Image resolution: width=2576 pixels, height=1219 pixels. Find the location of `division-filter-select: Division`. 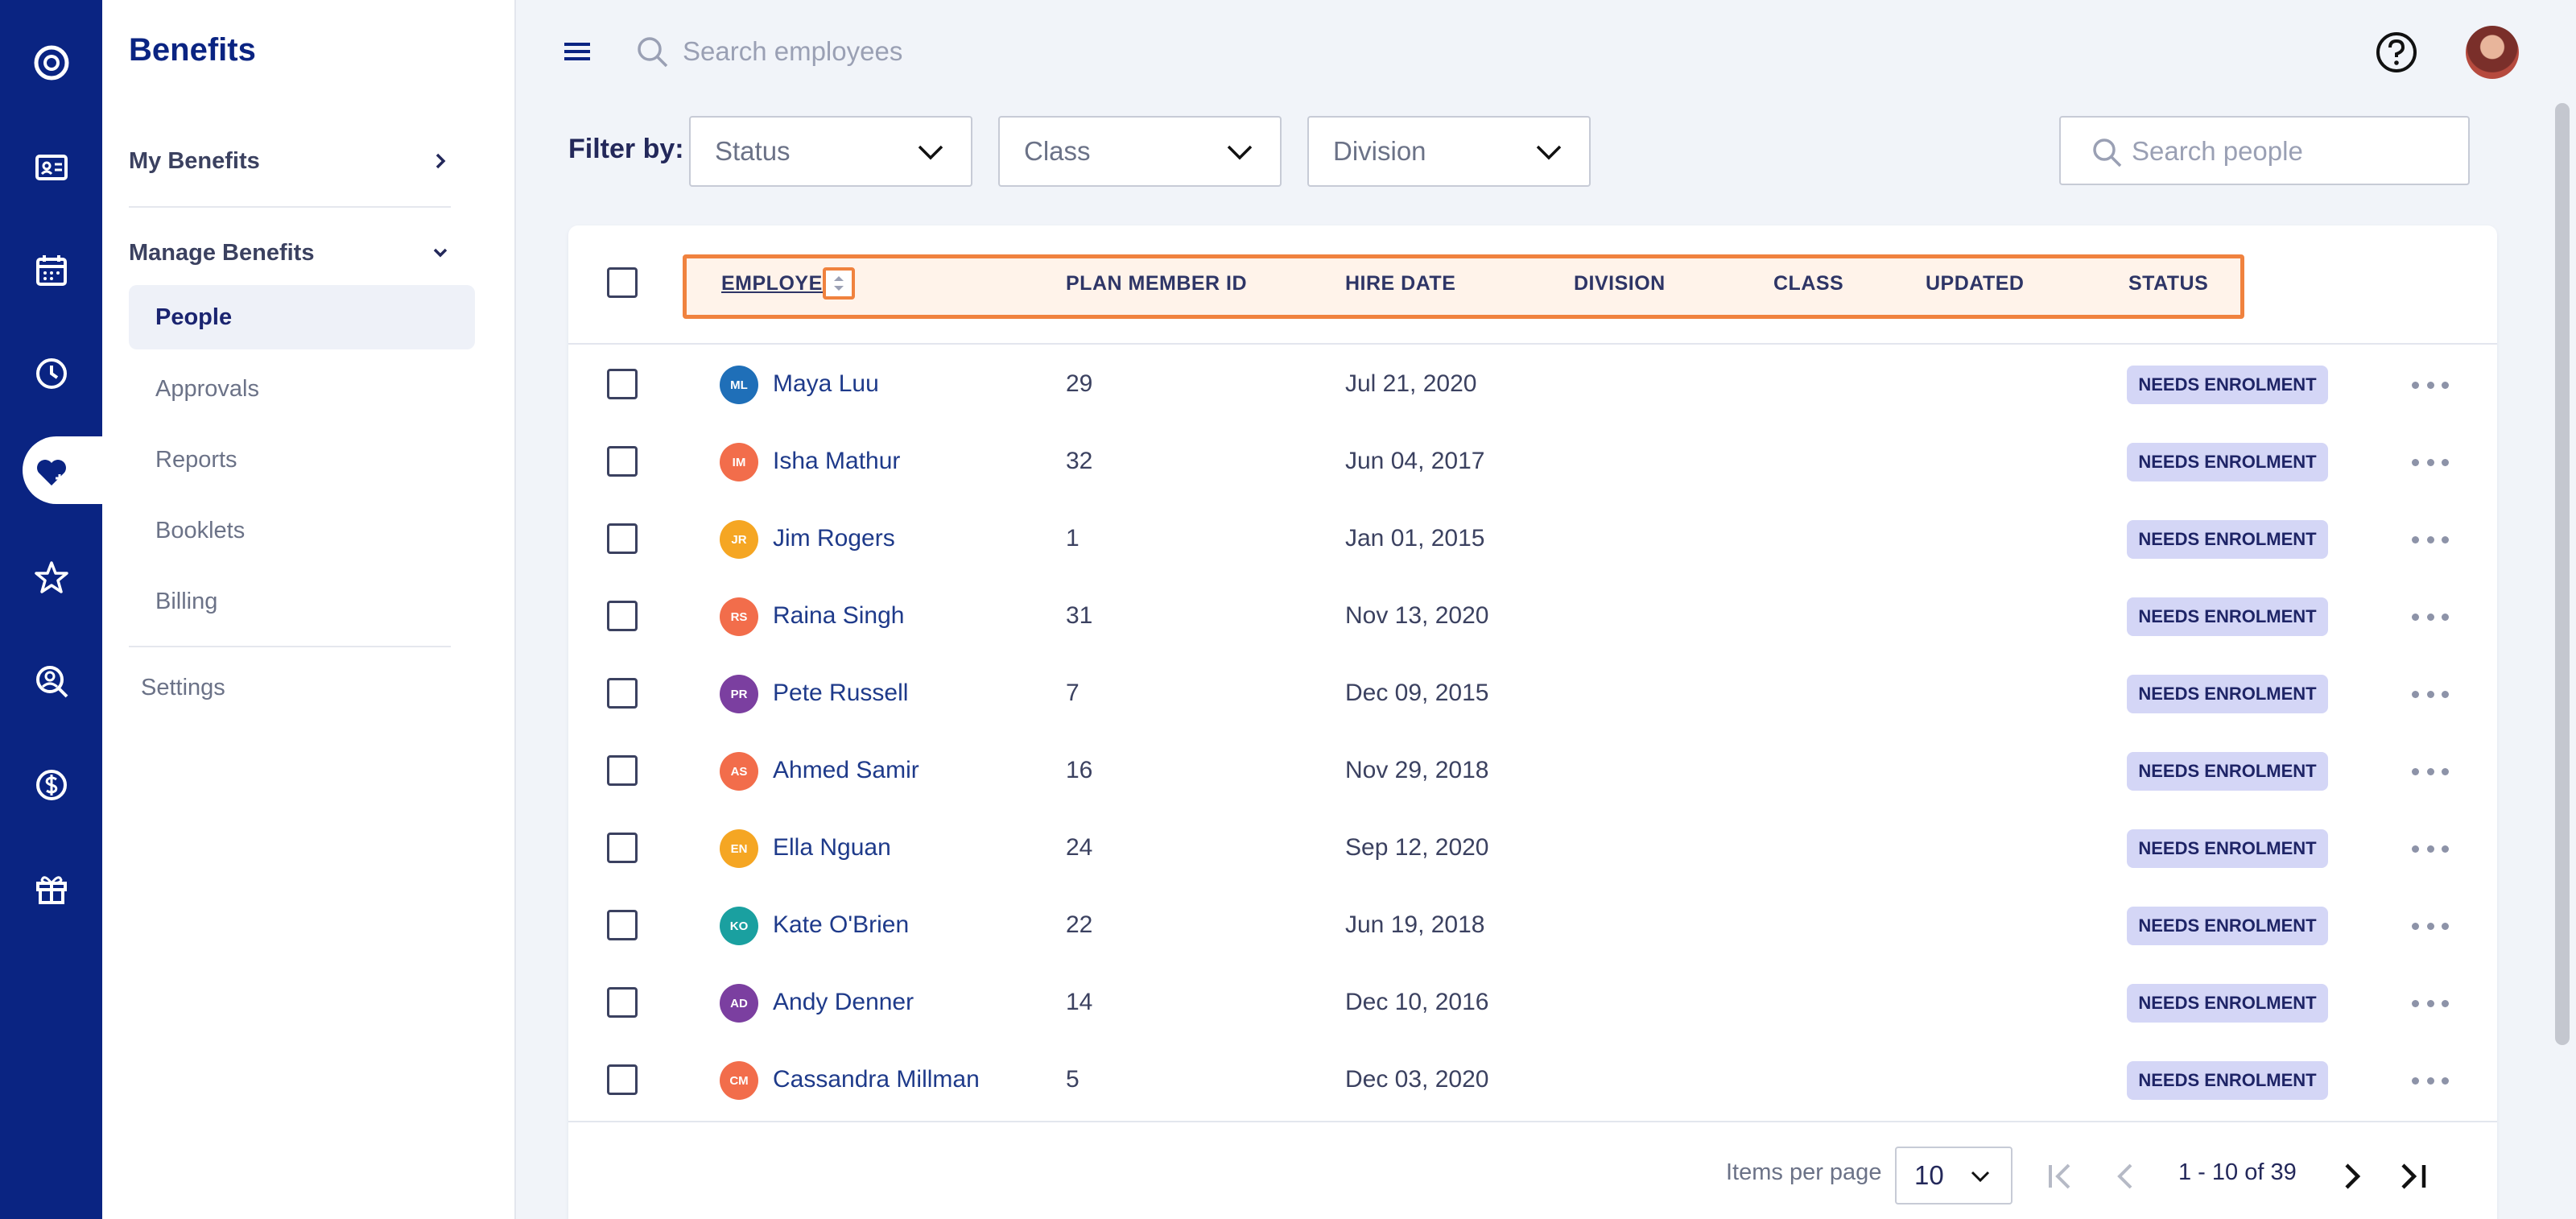

division-filter-select: Division is located at coordinates (1449, 152).